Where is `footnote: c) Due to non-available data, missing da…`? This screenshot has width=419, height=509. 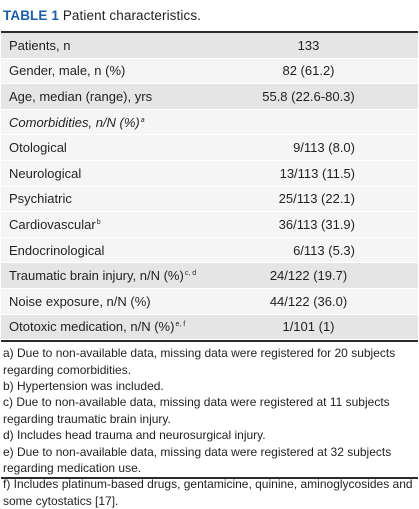
footnote: c) Due to non-available data, missing da… is located at coordinates (196, 410).